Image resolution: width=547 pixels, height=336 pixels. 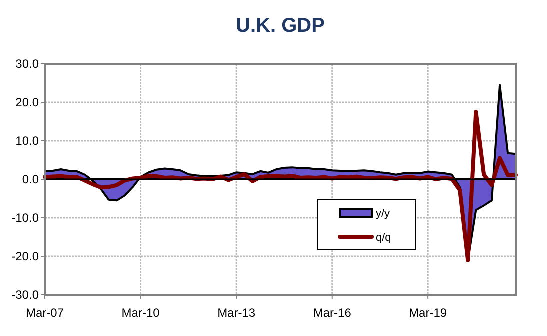 What do you see at coordinates (332, 313) in the screenshot?
I see `x-tick-label: Mar-16` at bounding box center [332, 313].